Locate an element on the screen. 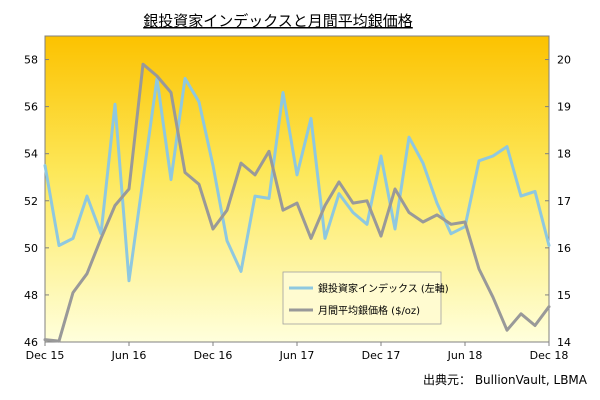  left-tick-label: 50 is located at coordinates (31, 248).